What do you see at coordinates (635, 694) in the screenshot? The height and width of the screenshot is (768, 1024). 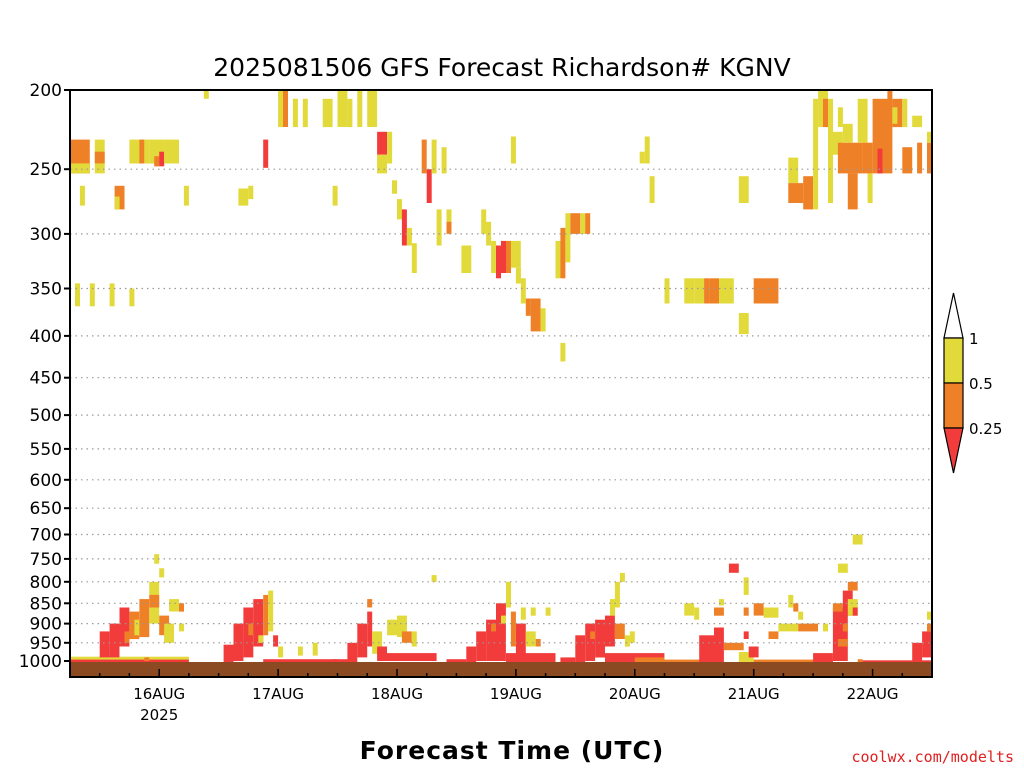 I see `x-tick-label: 20AUG` at bounding box center [635, 694].